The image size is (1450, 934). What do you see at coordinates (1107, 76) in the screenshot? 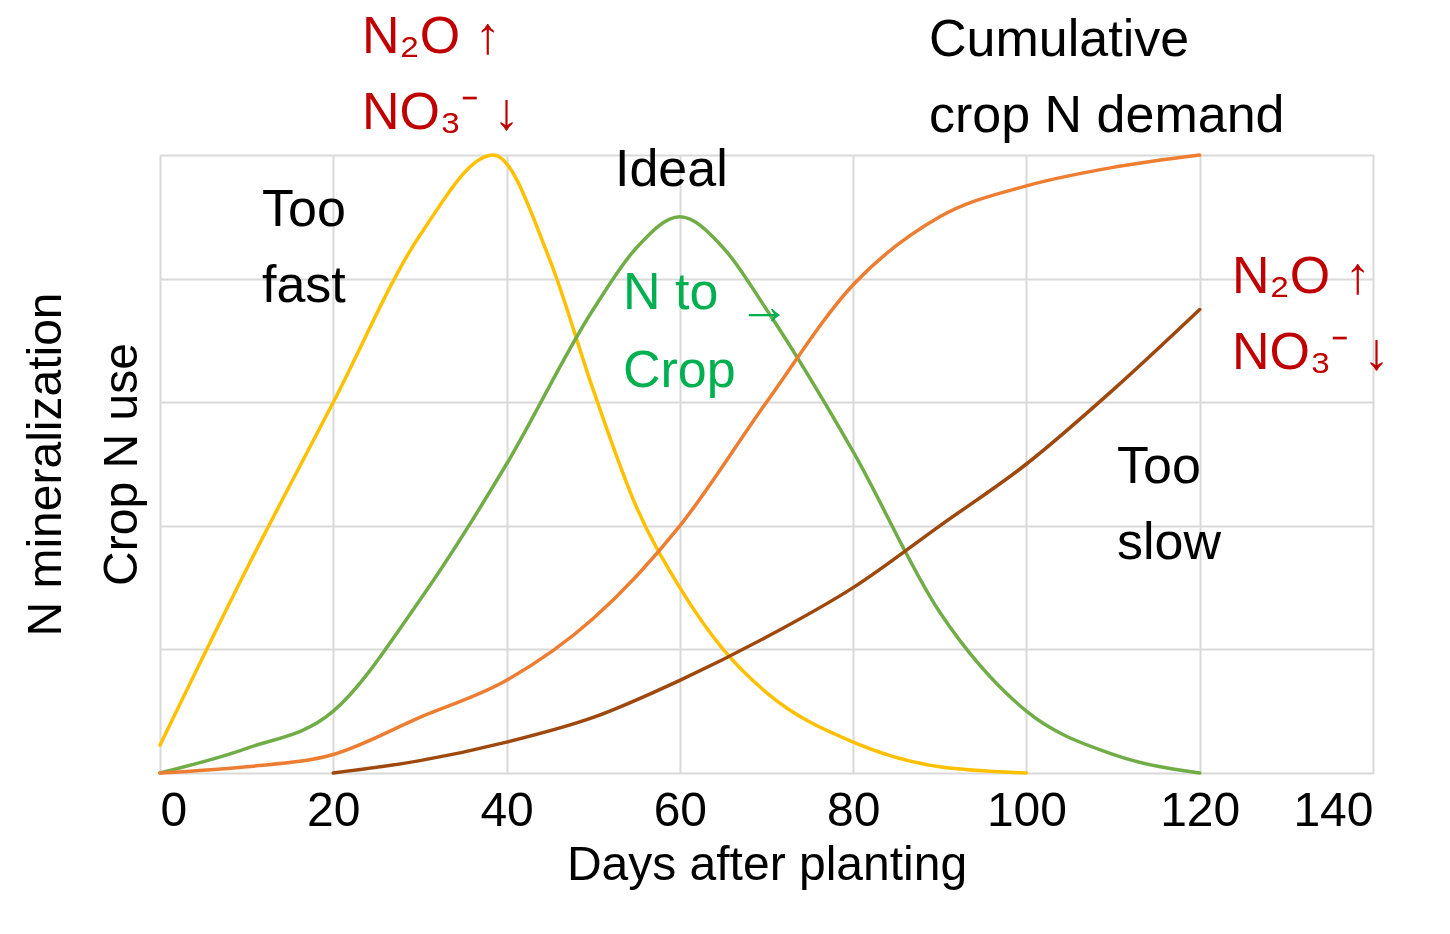
I see `series-label: Cumulative crop N demand` at bounding box center [1107, 76].